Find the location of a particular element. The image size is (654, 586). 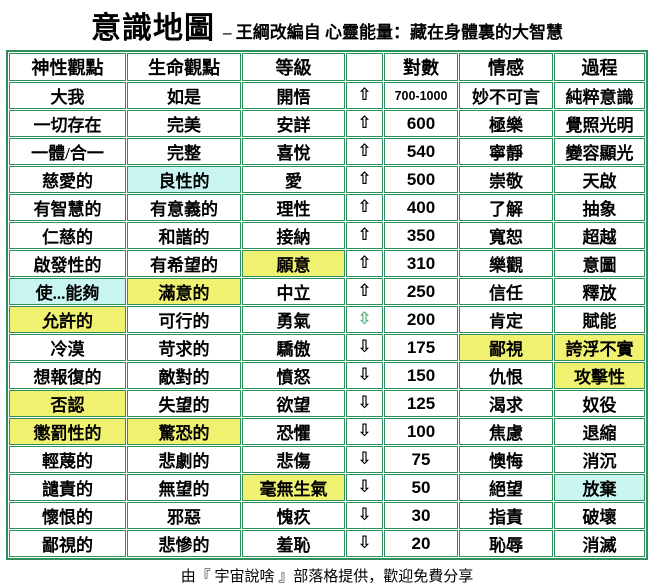

cell-process: 奴役 is located at coordinates (599, 403).